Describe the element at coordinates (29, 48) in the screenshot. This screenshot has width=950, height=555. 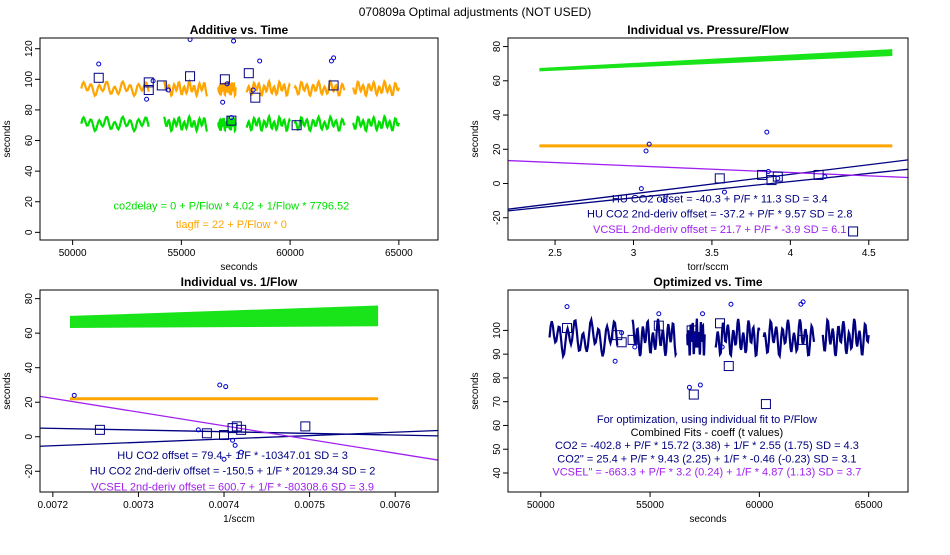
I see `y-tick-label: 120` at that location.